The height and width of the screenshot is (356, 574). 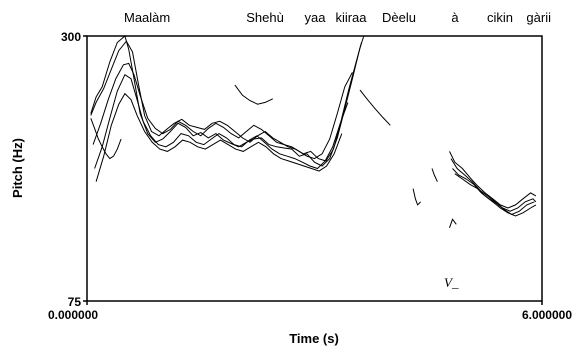 What do you see at coordinates (316, 17) in the screenshot?
I see `title-word: yaa` at bounding box center [316, 17].